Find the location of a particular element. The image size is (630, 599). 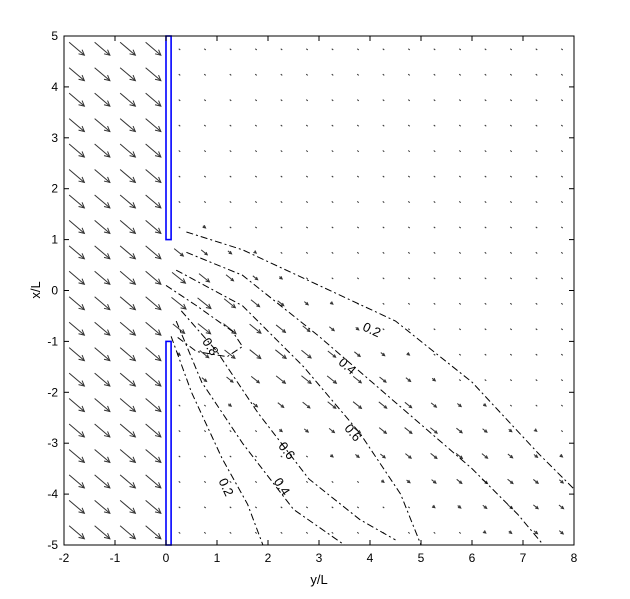

x-tick-label: 0 is located at coordinates (166, 558).